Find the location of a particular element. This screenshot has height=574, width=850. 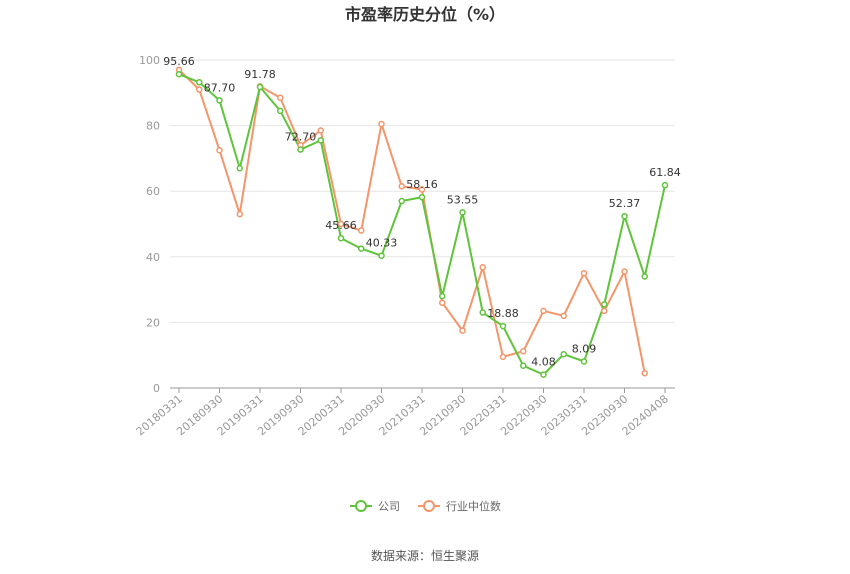

data-label: 61.84 is located at coordinates (665, 172).